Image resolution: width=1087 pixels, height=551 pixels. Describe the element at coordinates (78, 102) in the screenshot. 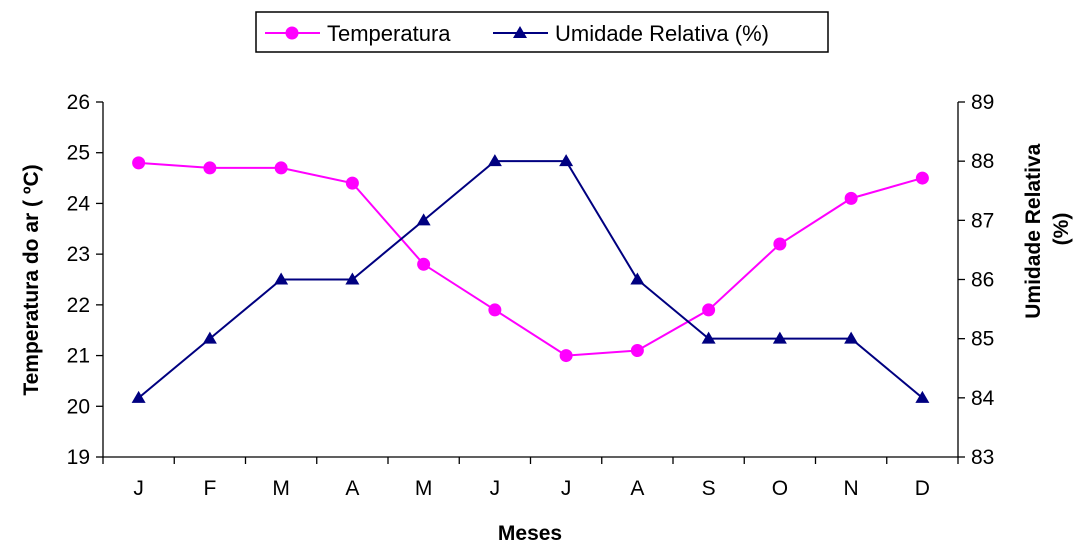

I see `left-y-tick-label: 26` at that location.